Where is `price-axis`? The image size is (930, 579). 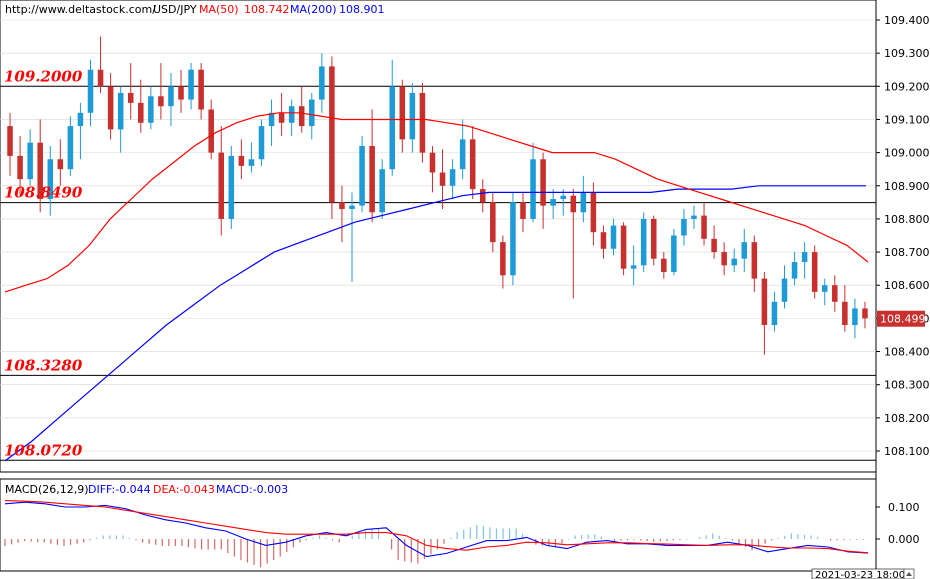
price-axis is located at coordinates (903, 289).